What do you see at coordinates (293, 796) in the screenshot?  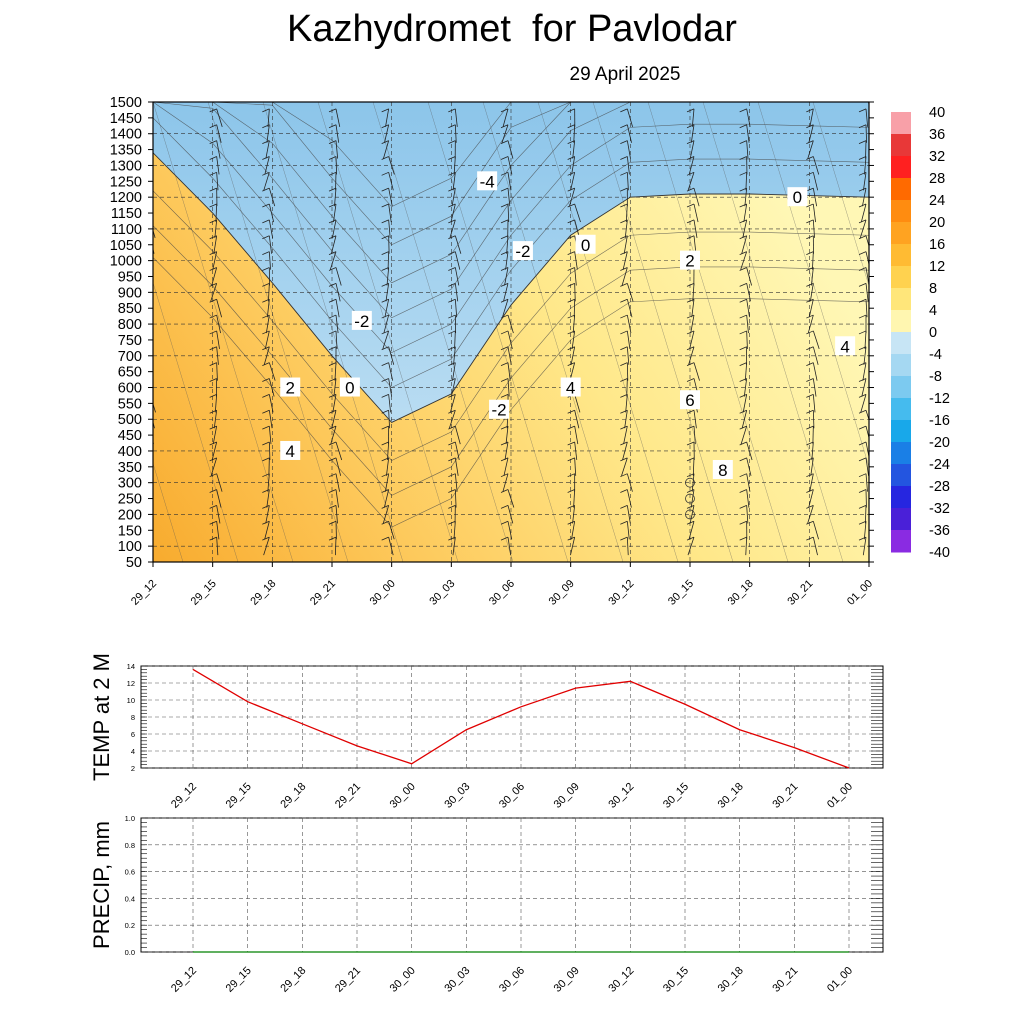 I see `temp-panel-x-label: 29_18` at bounding box center [293, 796].